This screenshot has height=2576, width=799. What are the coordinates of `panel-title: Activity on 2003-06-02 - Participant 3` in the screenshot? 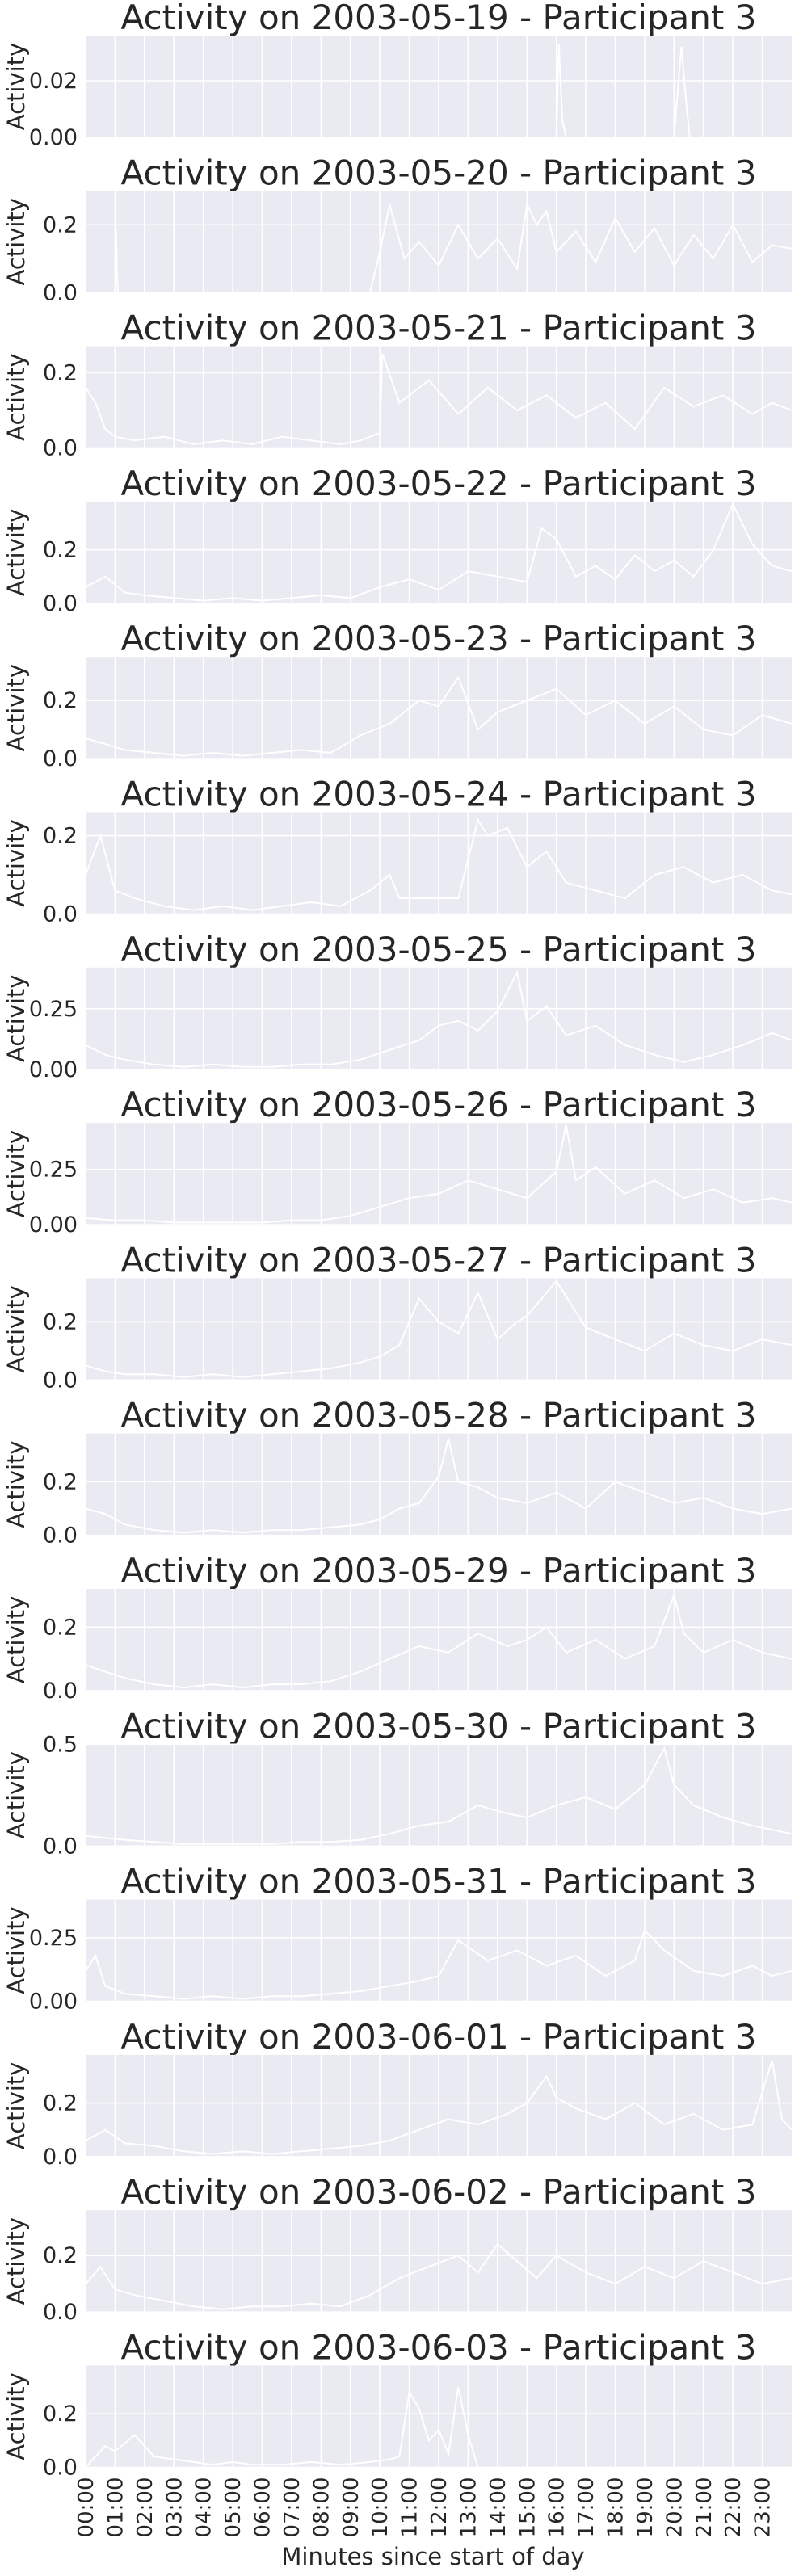 It's located at (439, 2192).